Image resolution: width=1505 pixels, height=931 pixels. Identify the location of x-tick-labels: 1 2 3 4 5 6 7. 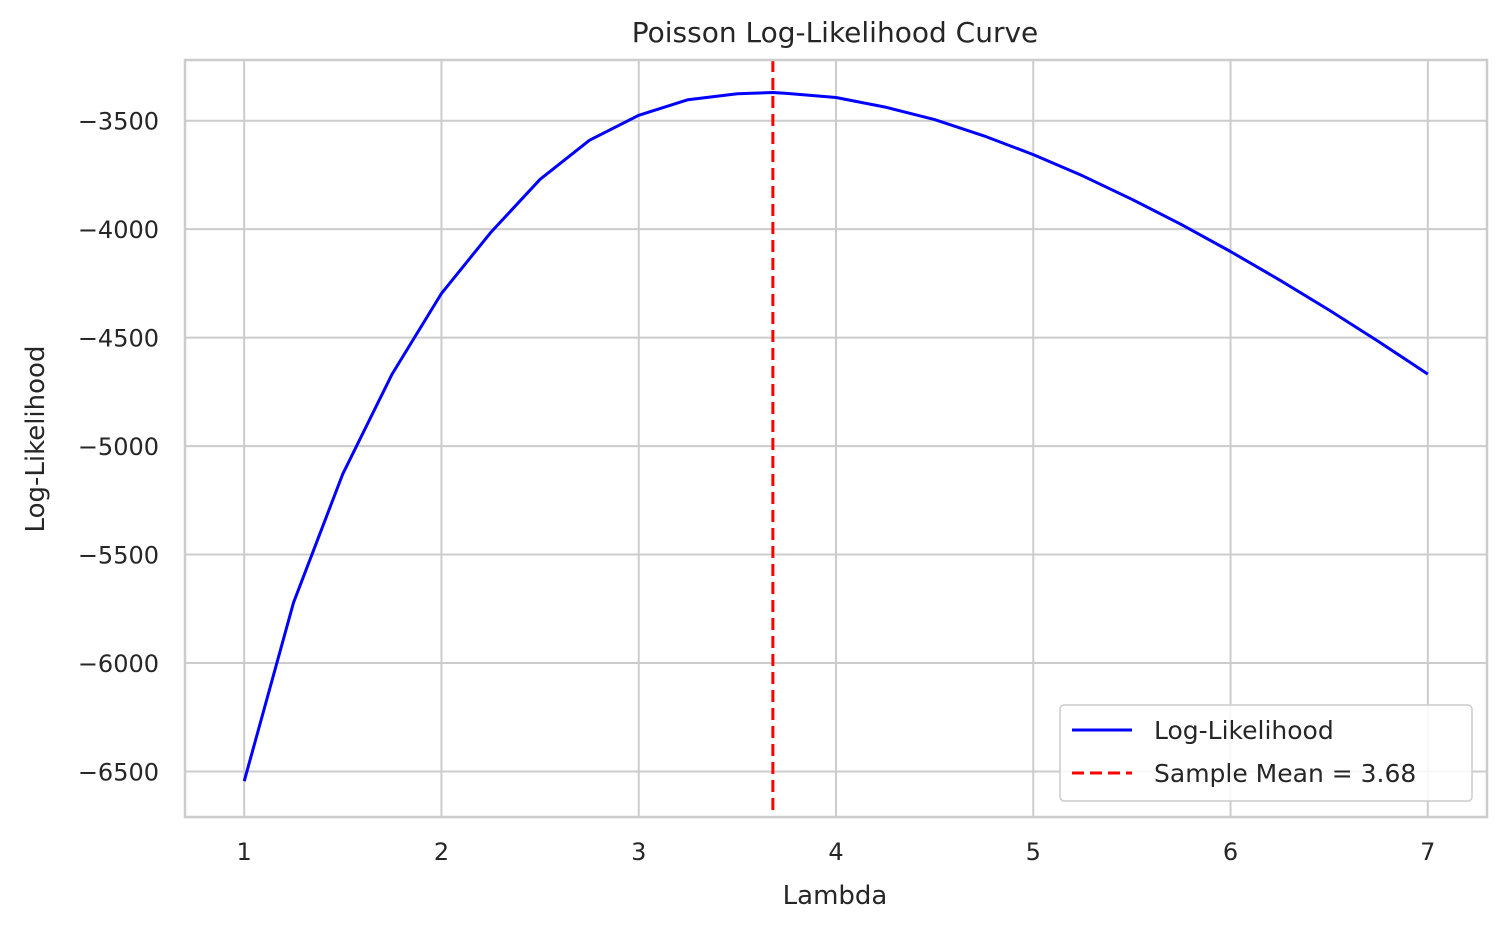
(836, 852).